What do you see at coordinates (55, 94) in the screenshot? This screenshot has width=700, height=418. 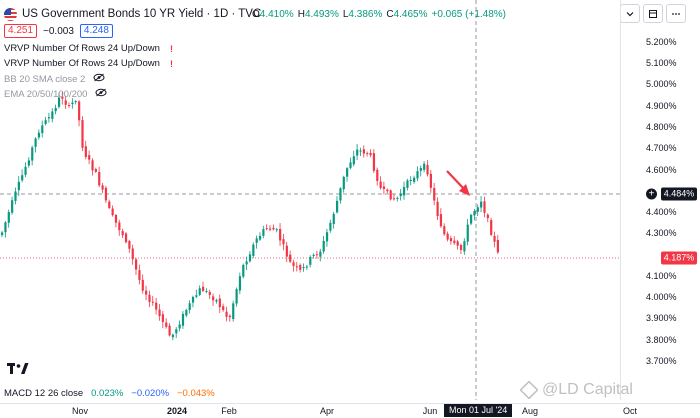 I see `indicator-ema: EMA 20/50/100/200` at bounding box center [55, 94].